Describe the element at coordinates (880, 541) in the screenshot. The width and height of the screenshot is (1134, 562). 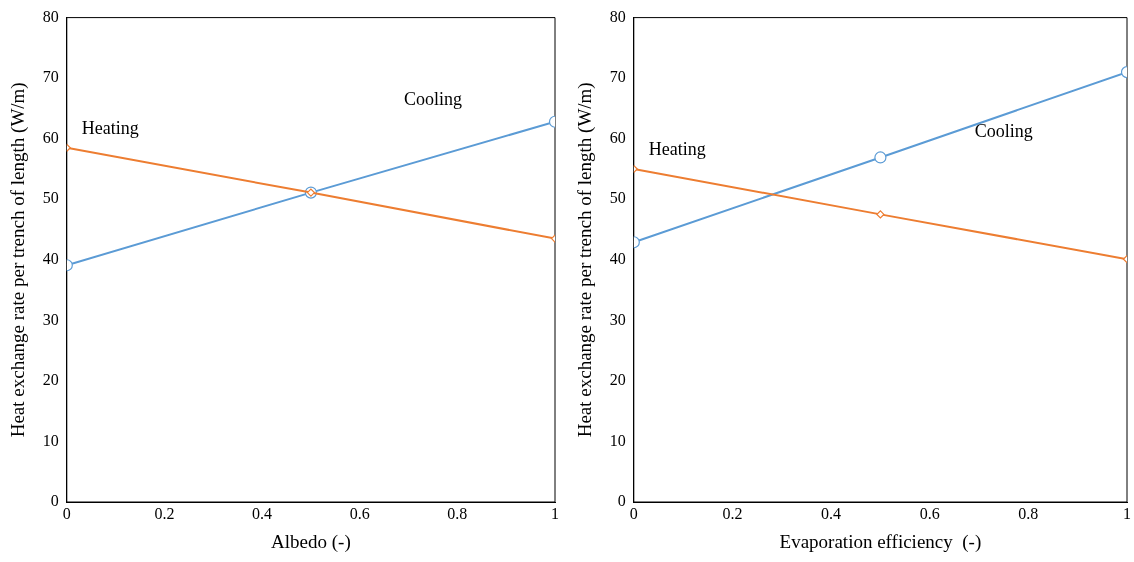
I see `x-axis-title: Evaporation efficiency (-)` at that location.